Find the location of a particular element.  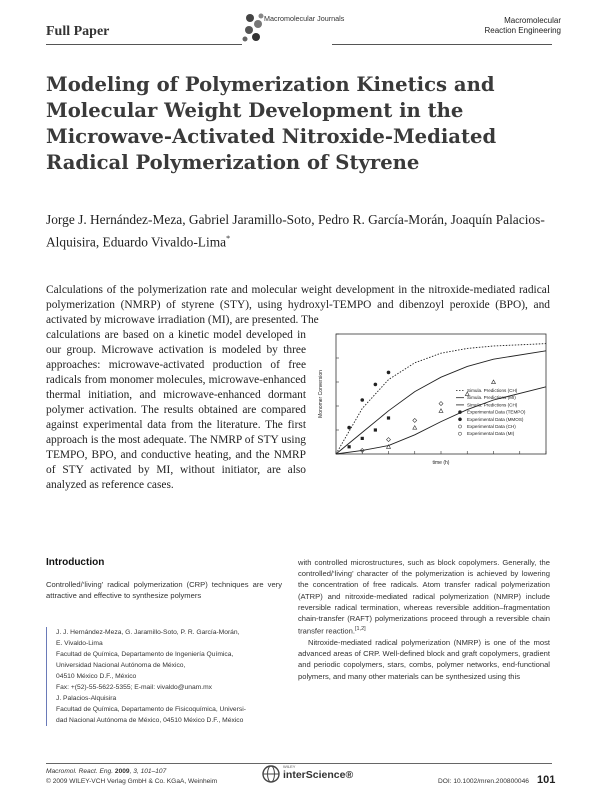

globe-icon is located at coordinates (271, 774).